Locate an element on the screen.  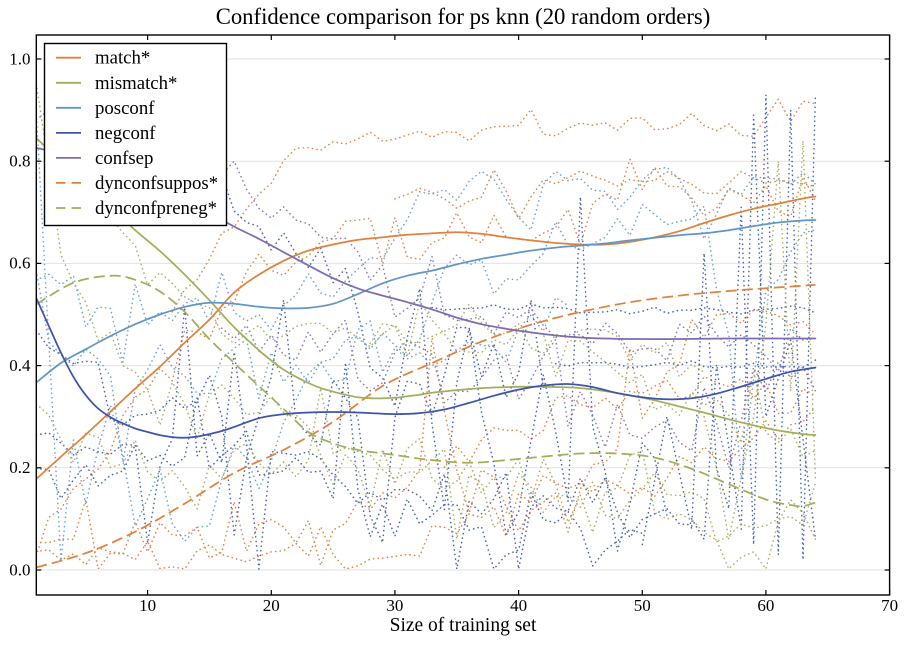
svg-text: match* is located at coordinates (122, 58).